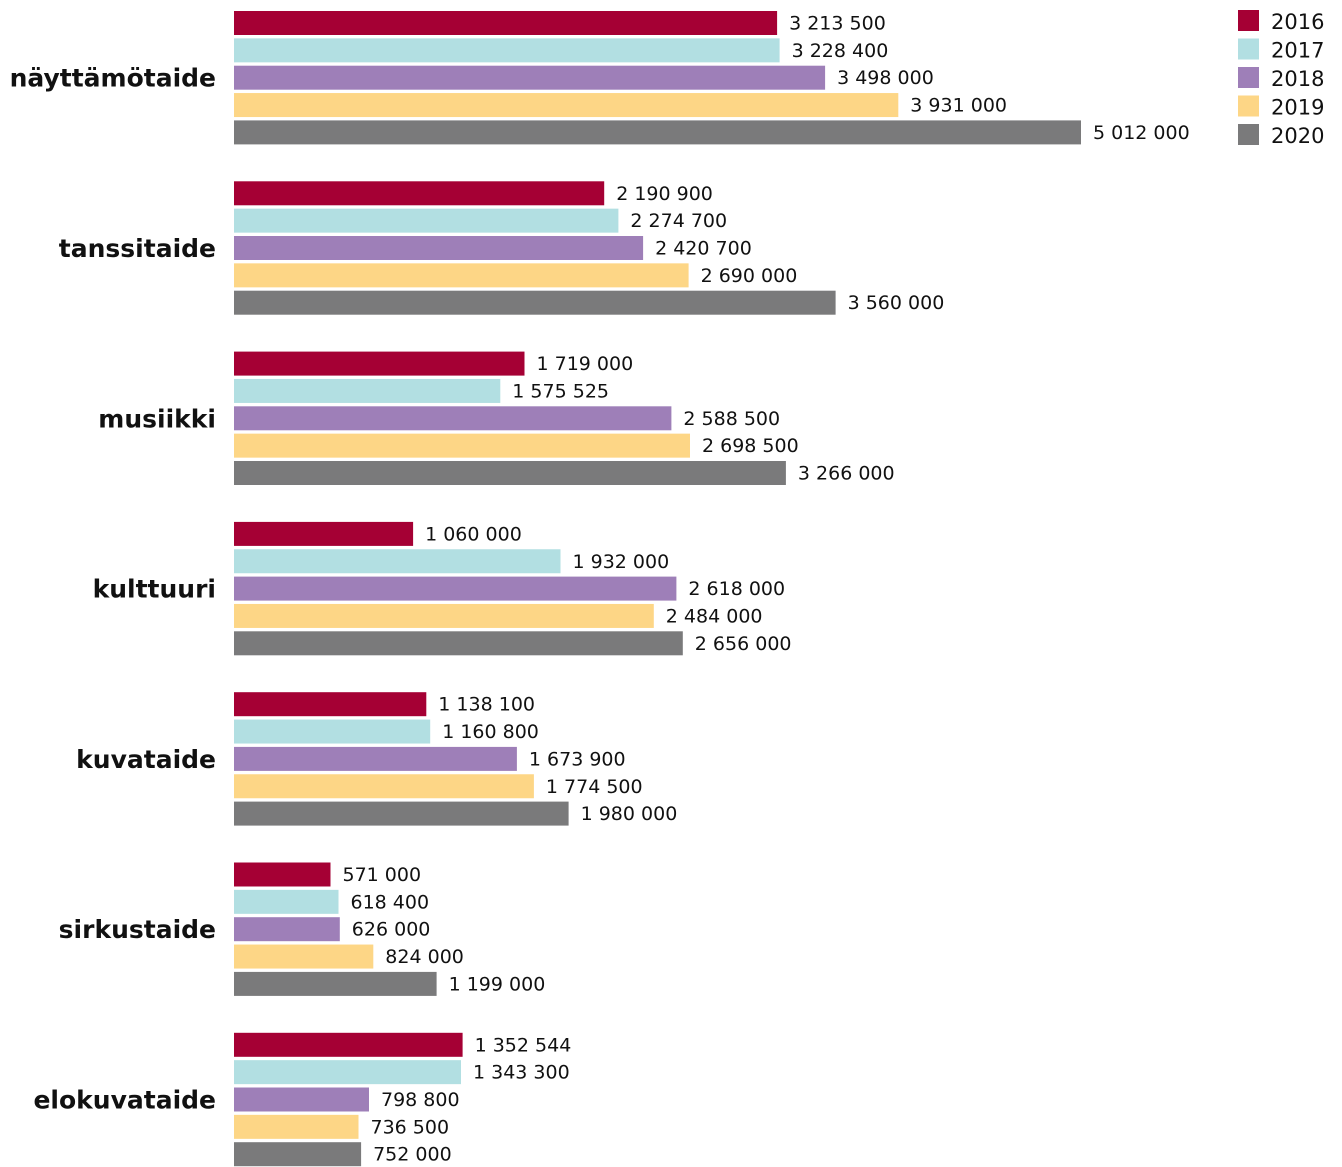 This screenshot has height=1167, width=1342. Describe the element at coordinates (282, 874) in the screenshot. I see `bar-sirkustaide-2016` at that location.